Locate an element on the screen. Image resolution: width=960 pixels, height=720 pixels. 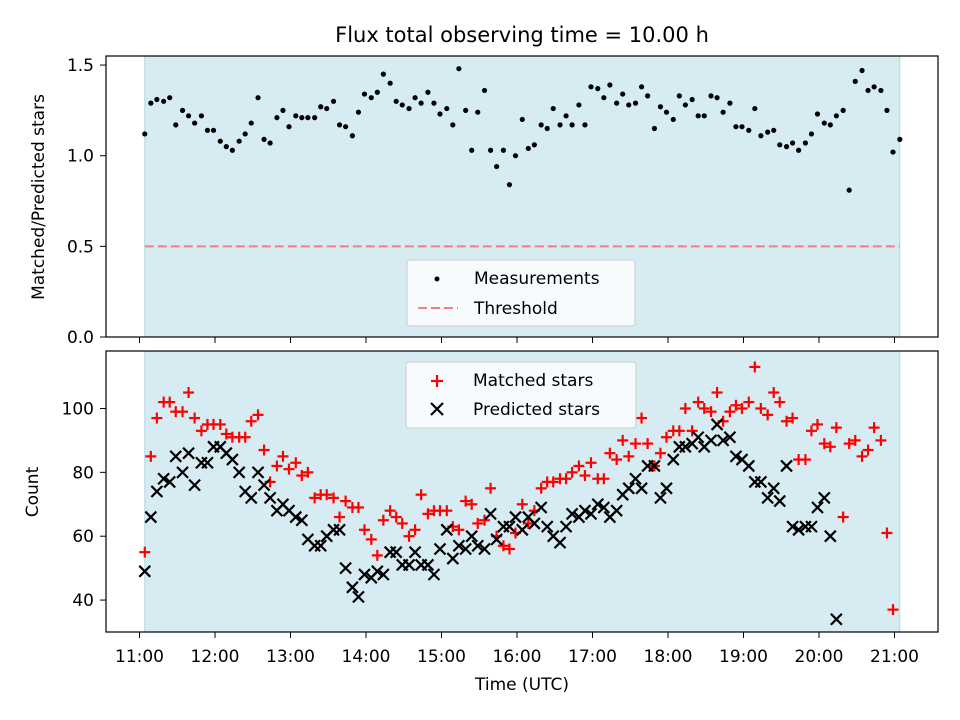
measurements-series is located at coordinates (522, 129).